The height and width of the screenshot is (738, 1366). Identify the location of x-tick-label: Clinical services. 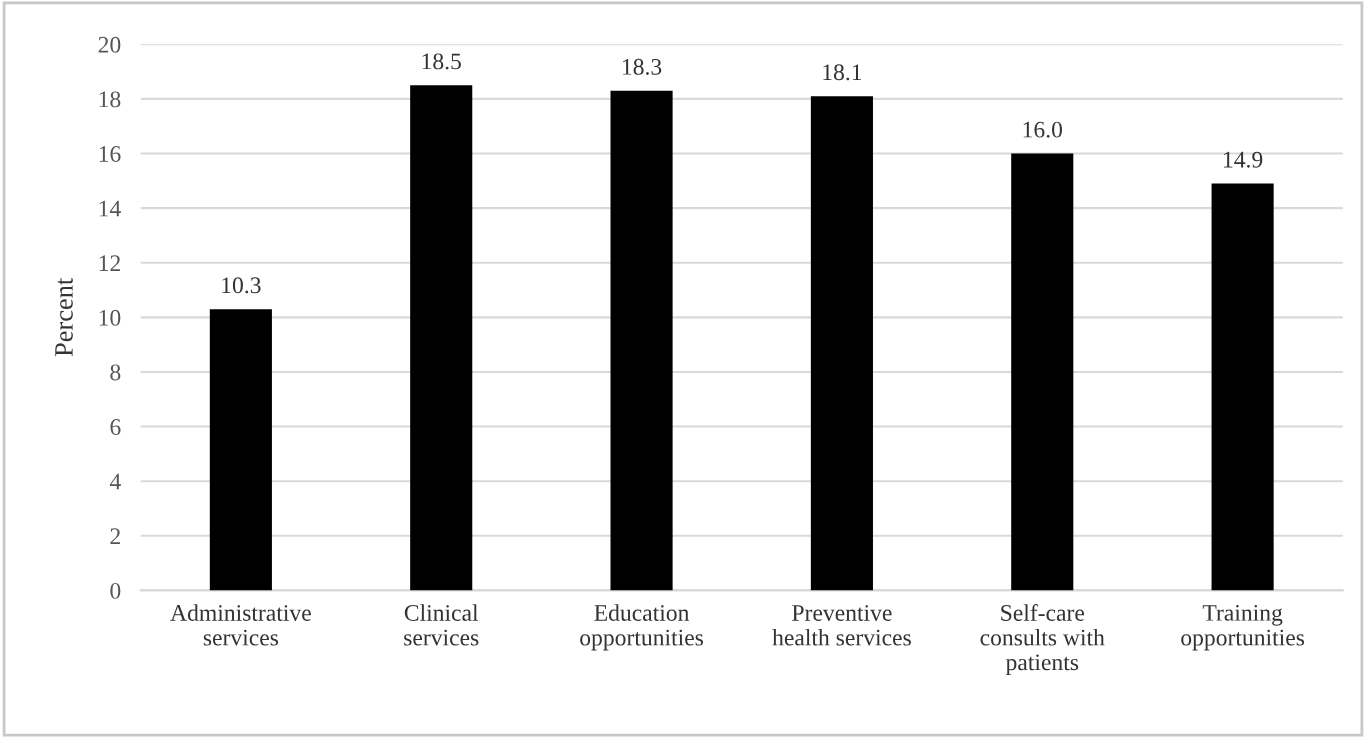
(441, 625).